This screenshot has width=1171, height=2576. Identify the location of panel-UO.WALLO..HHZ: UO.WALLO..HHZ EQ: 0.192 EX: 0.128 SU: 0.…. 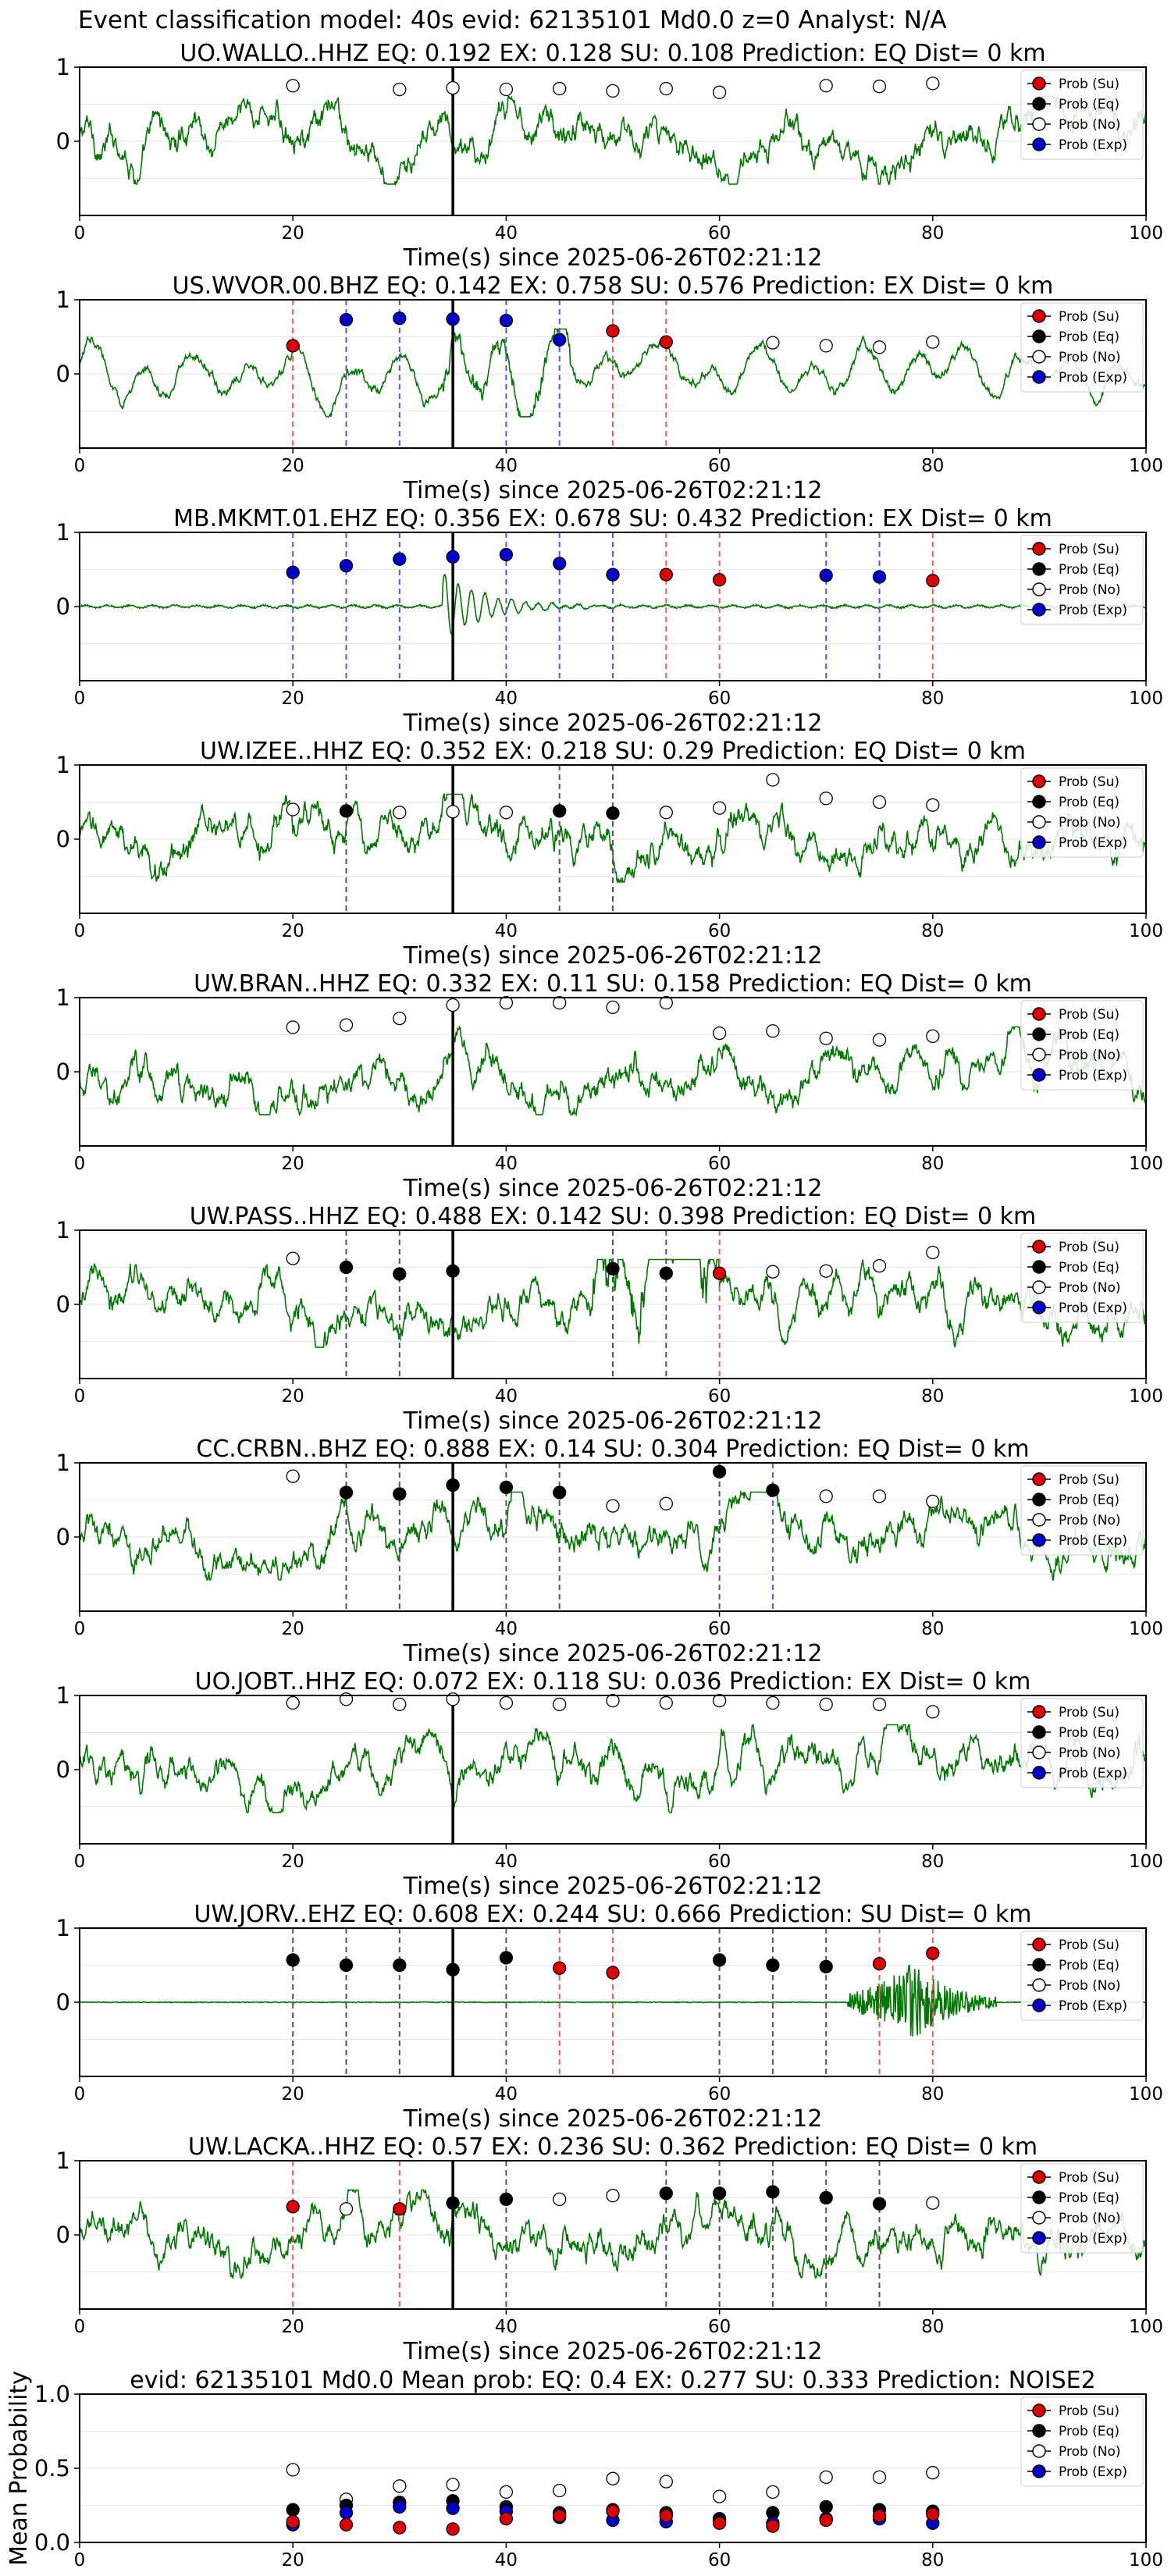
(609, 156).